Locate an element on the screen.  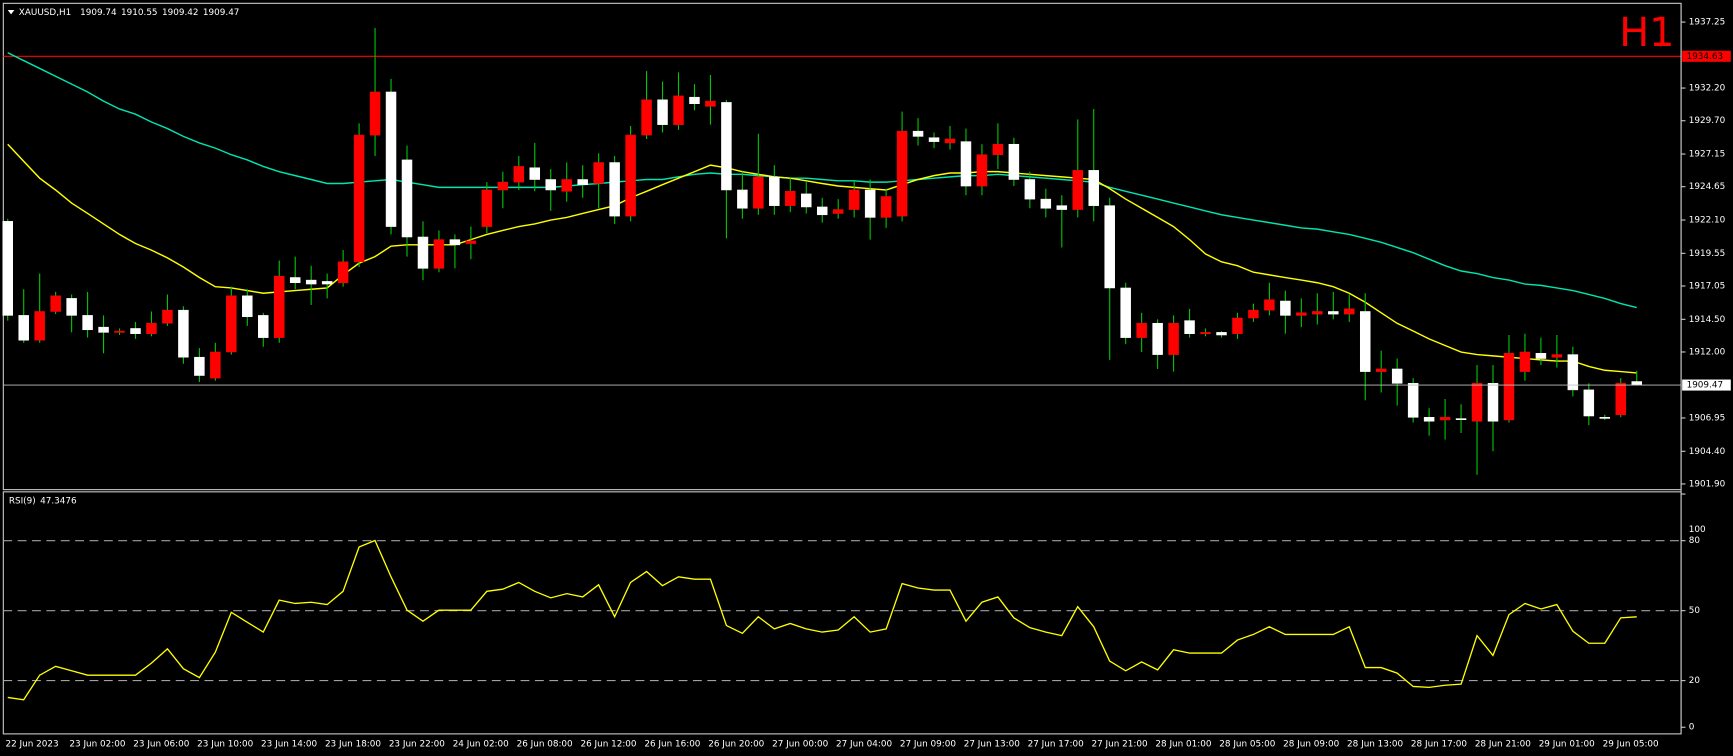
y-tick-label: 1937.25 is located at coordinates (1707, 23).